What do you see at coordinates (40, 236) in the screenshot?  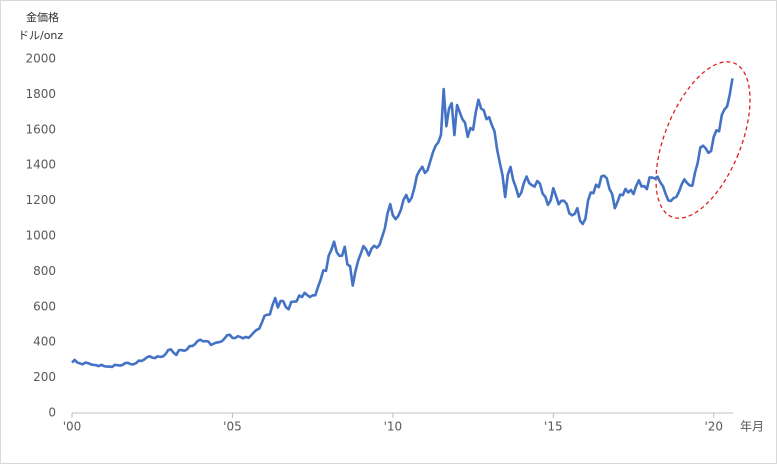 I see `y-tick-label: 1000` at bounding box center [40, 236].